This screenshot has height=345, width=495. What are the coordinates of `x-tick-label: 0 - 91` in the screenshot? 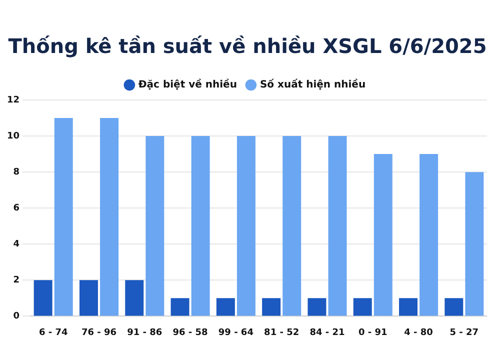 It's located at (373, 333).